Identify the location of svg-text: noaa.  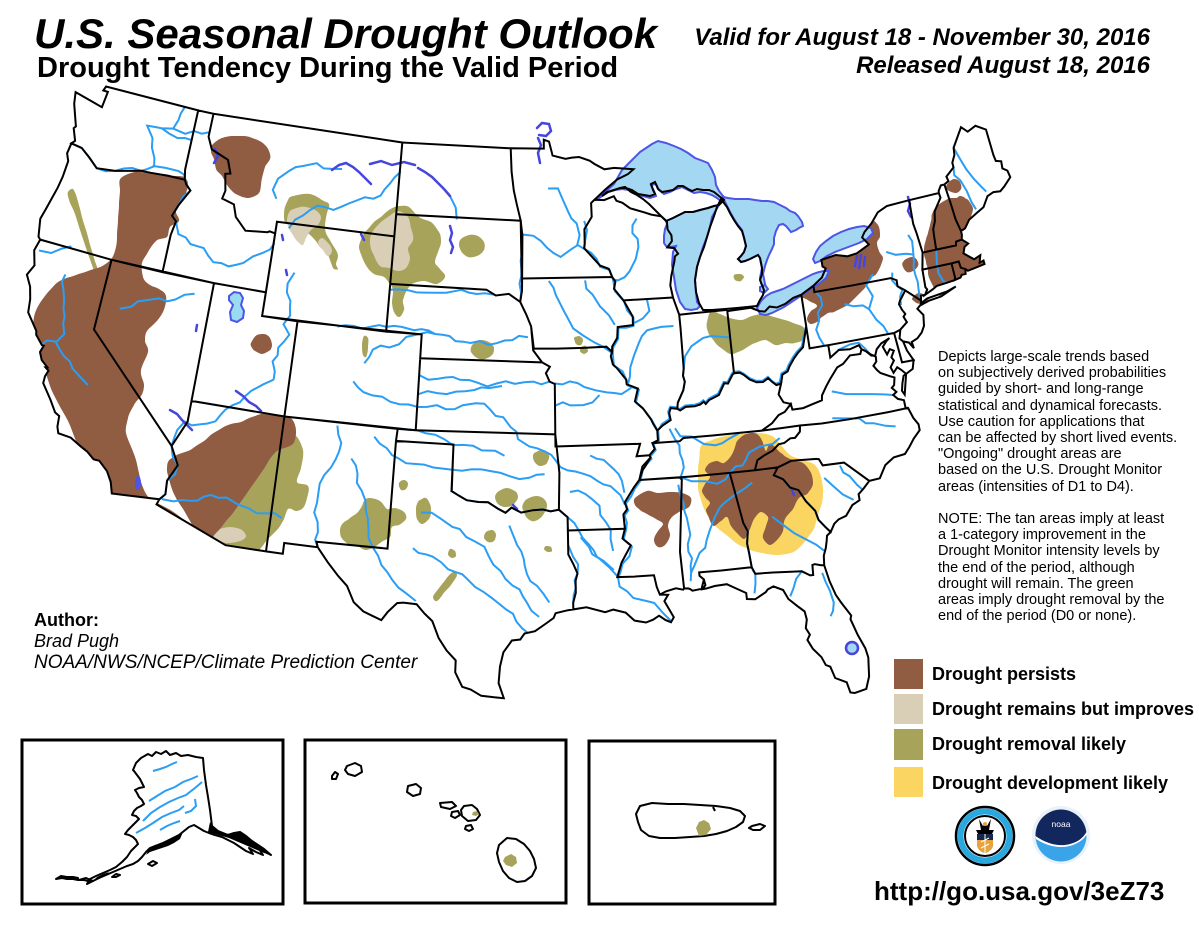
(1061, 824).